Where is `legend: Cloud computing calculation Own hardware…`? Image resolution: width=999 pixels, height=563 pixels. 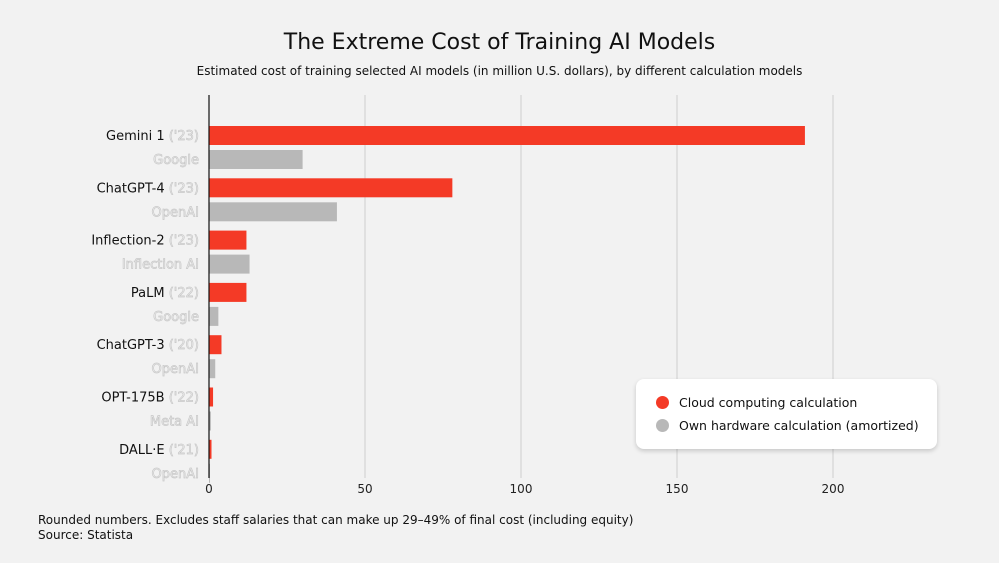 legend: Cloud computing calculation Own hardware… is located at coordinates (786, 414).